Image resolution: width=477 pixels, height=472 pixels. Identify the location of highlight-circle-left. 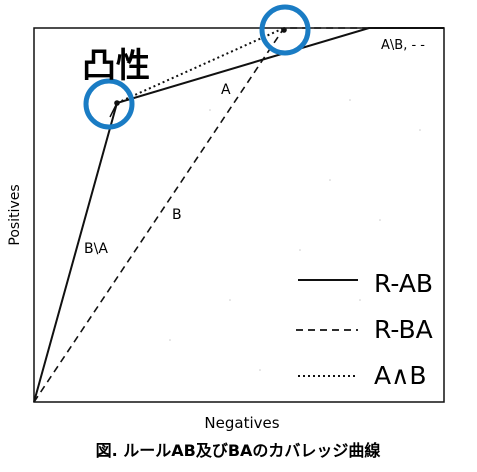
(109, 104).